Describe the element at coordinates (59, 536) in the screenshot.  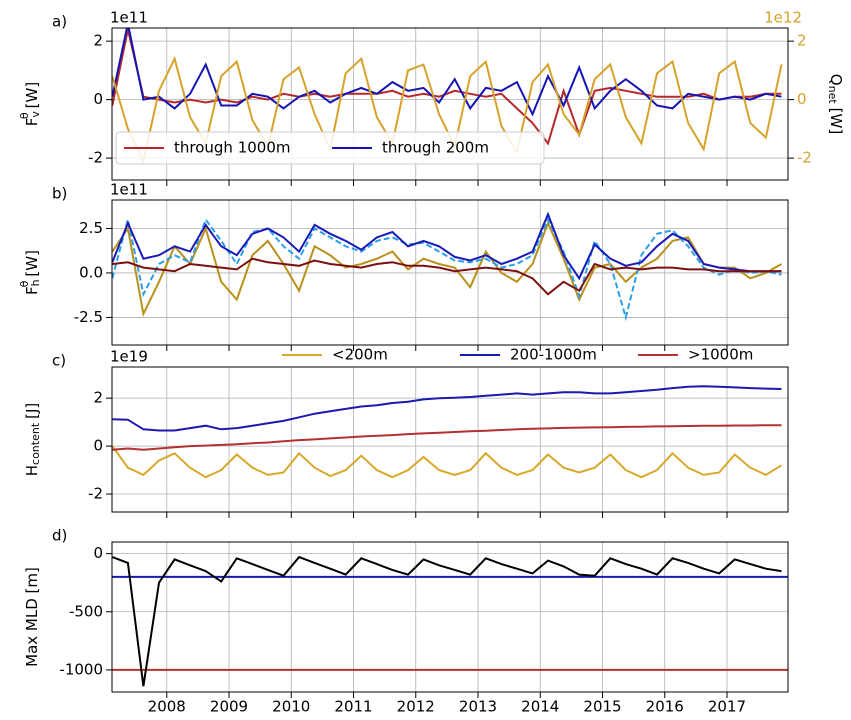
I see `panel-label: d)` at that location.